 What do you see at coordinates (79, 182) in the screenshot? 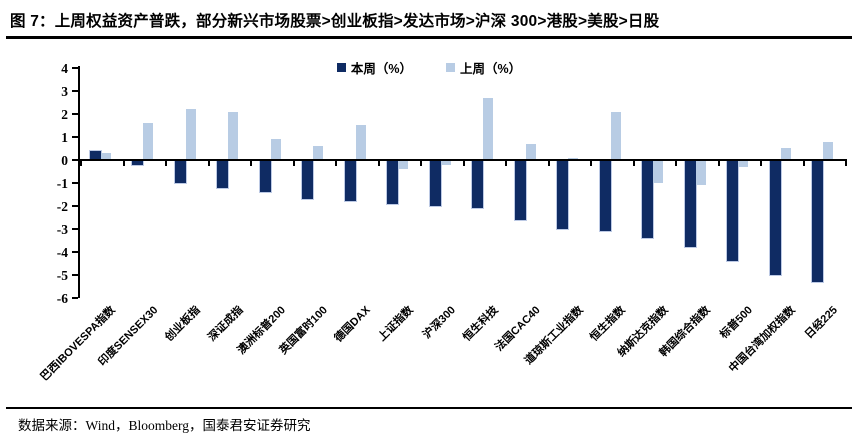
I see `y-axis-line` at bounding box center [79, 182].